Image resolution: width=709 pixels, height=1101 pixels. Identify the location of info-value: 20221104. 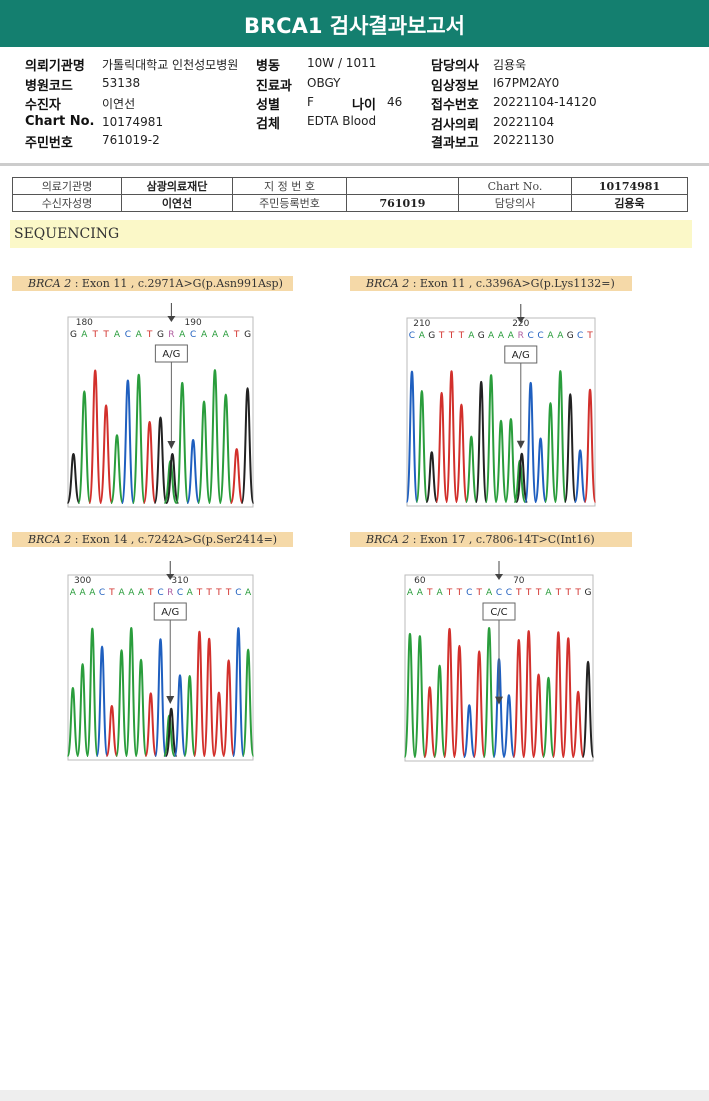
(524, 122).